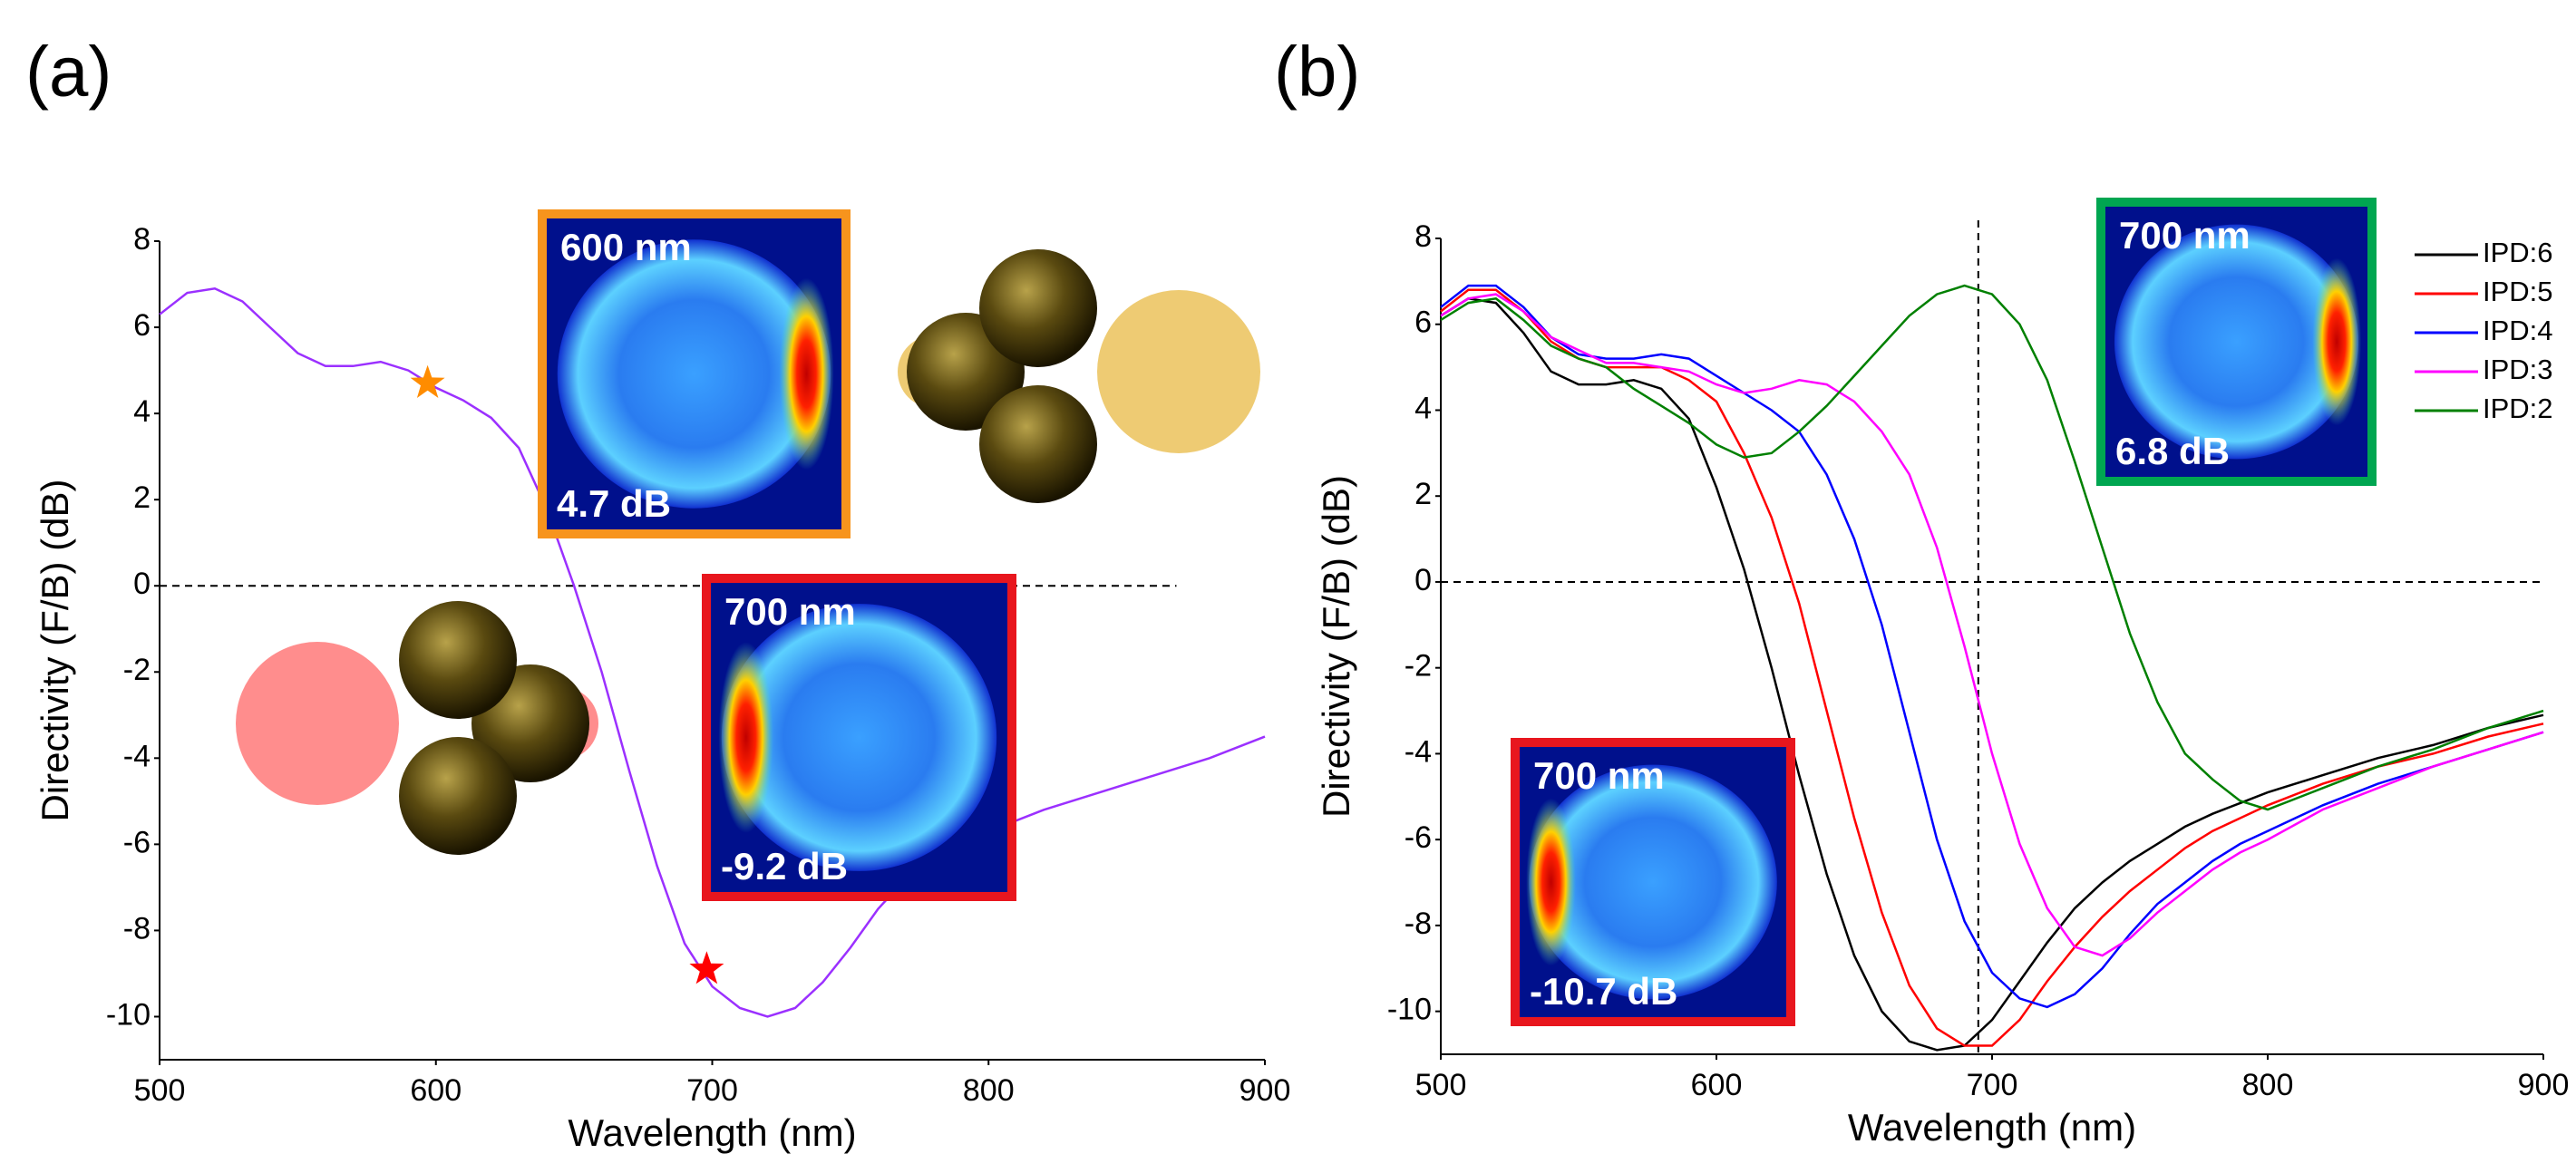  I want to click on legend-label: IPD:3, so click(2518, 369).